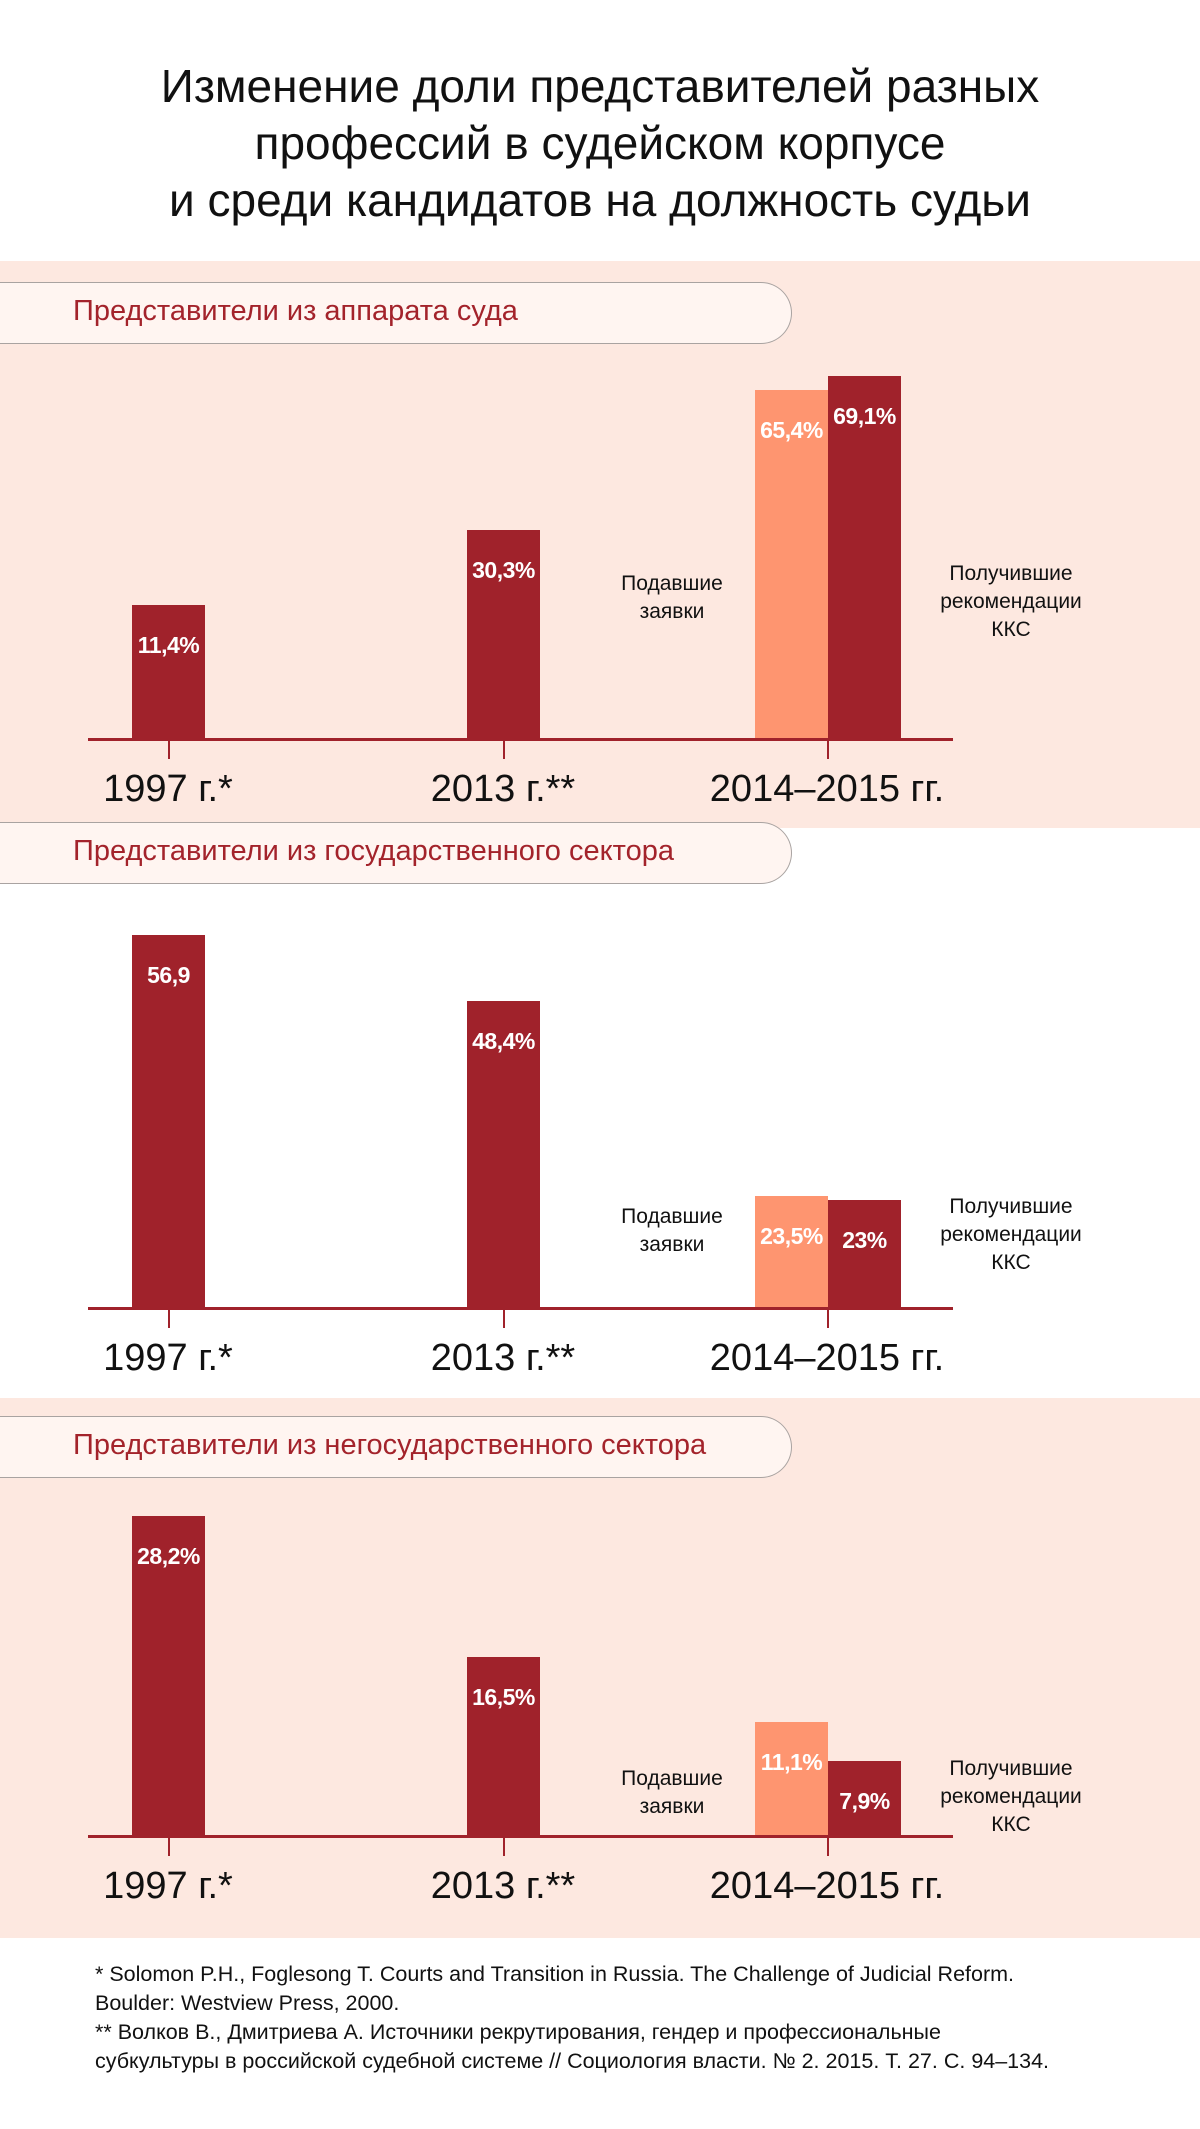  I want to click on data-label: 16,5%, so click(503, 1696).